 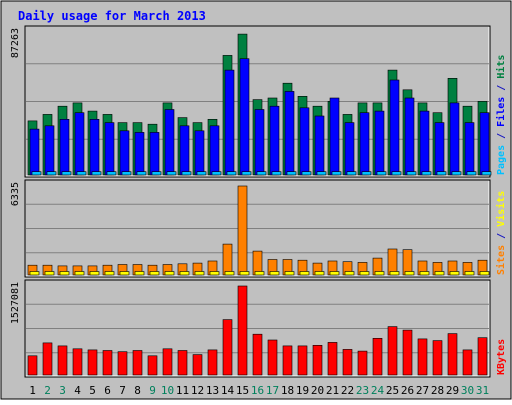 I want to click on x-tick-label-24: 24, so click(x=378, y=390).